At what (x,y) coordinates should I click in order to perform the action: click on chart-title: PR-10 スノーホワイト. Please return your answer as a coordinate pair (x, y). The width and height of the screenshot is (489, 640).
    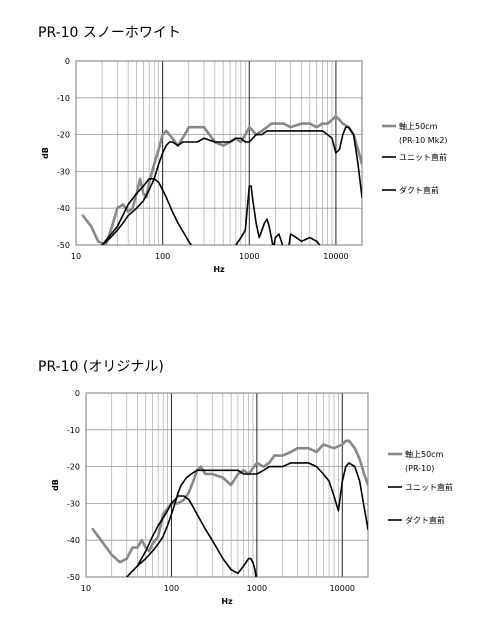
    Looking at the image, I should click on (109, 33).